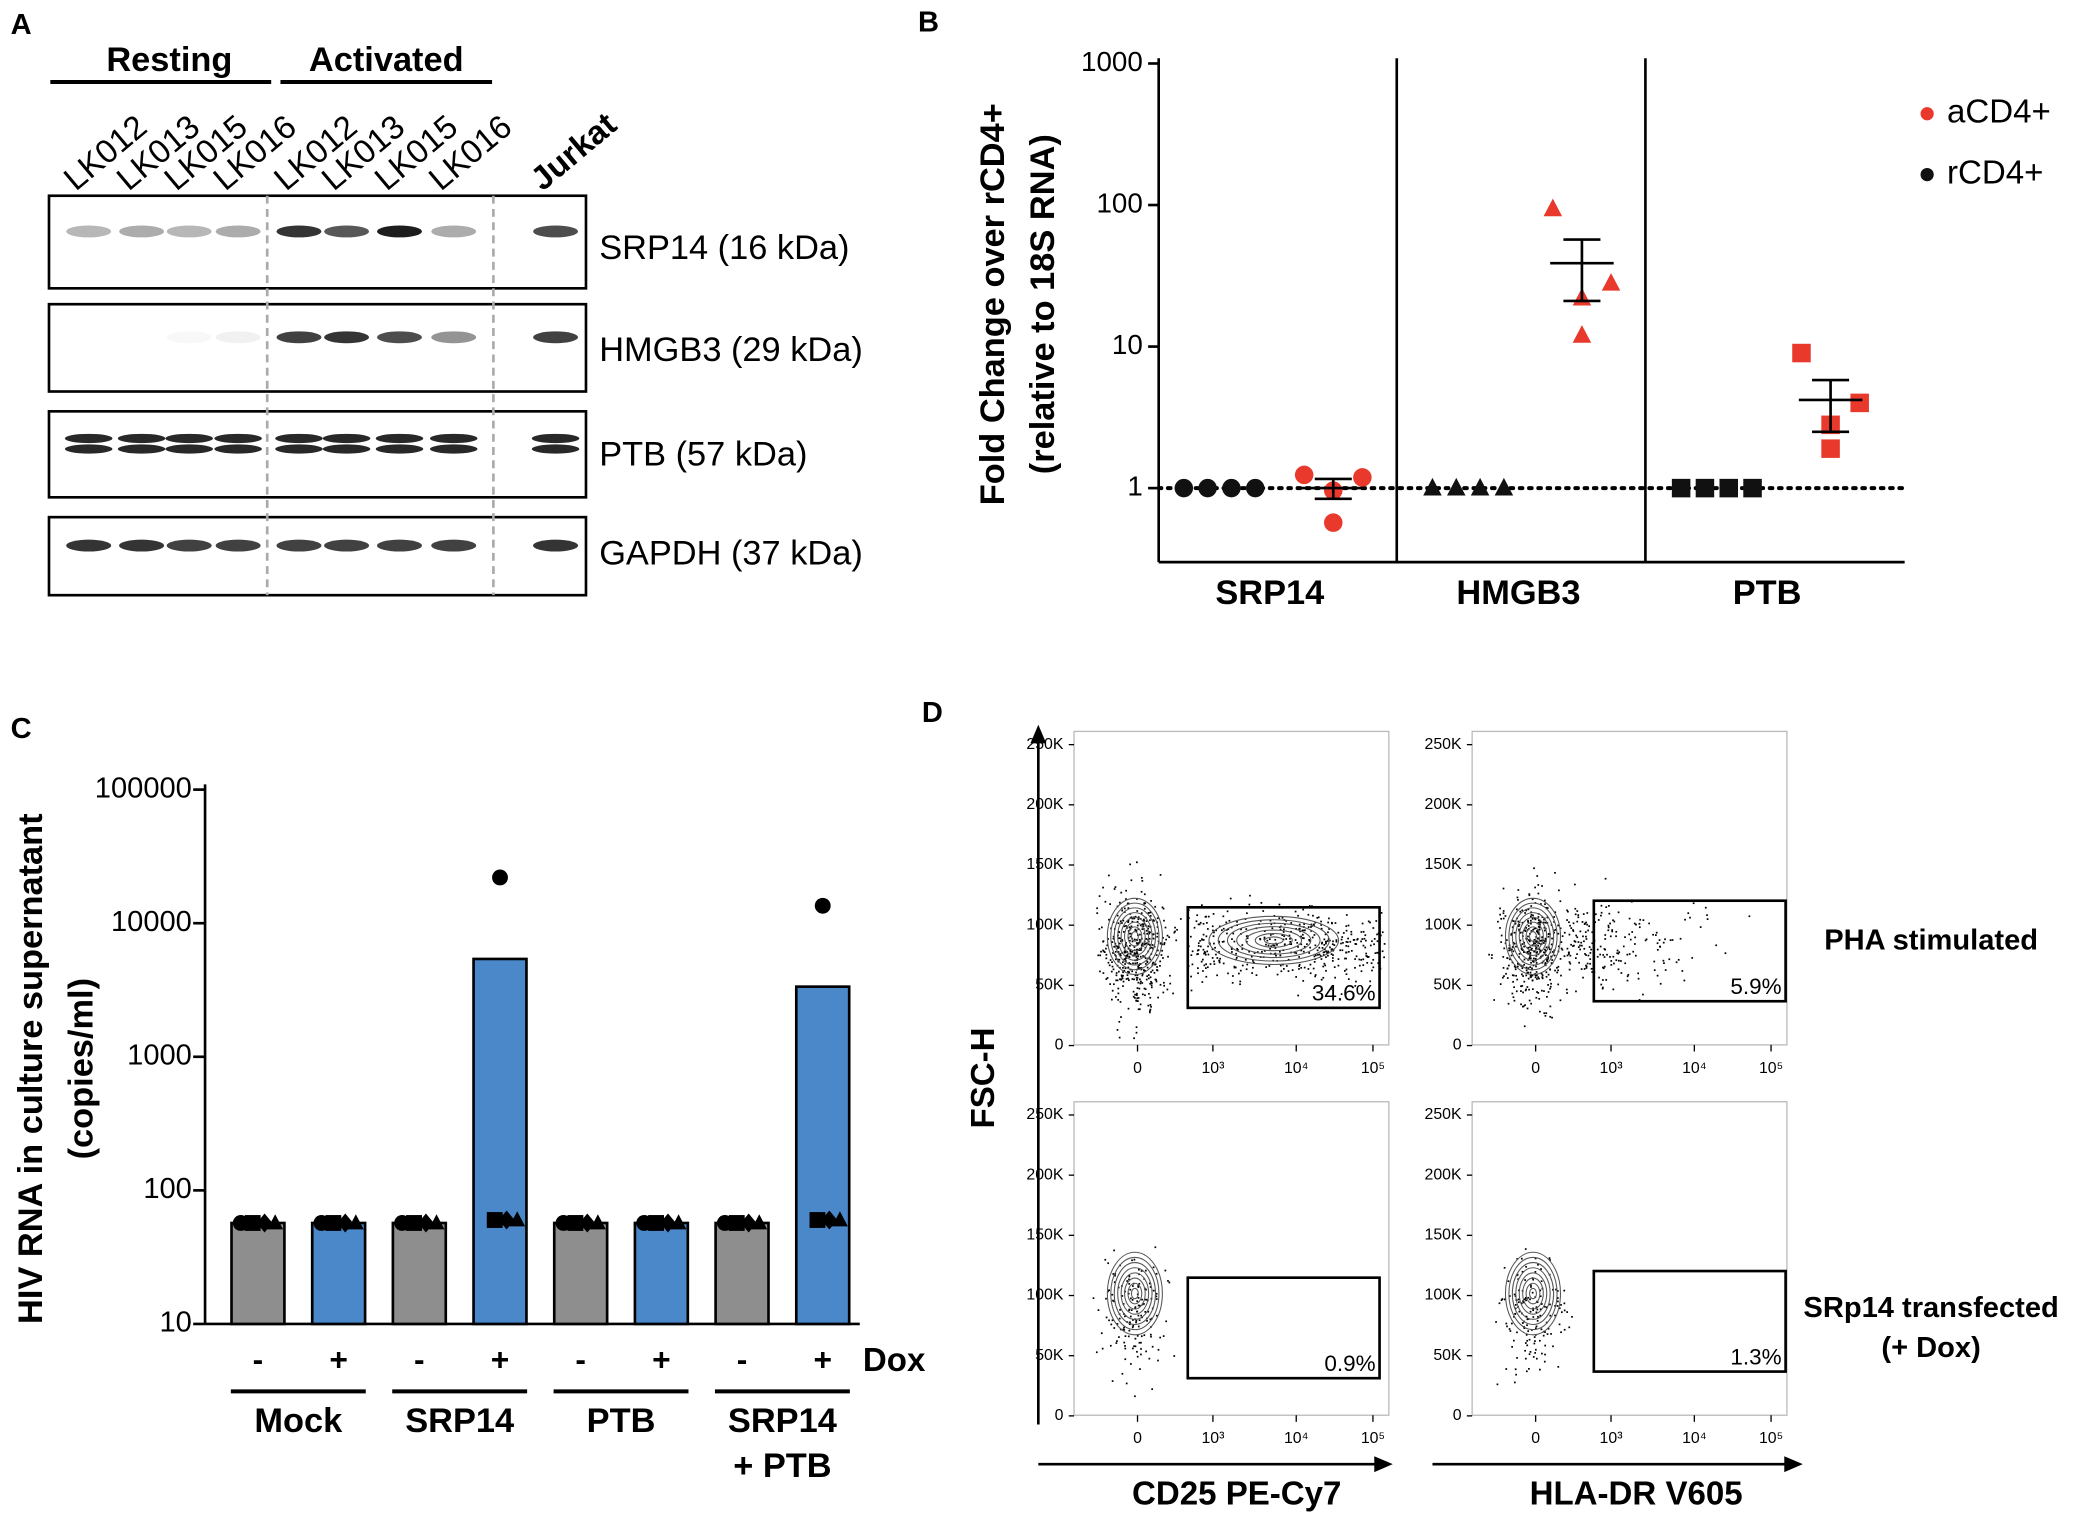 This screenshot has width=2074, height=1525. I want to click on y-tick-label: 100, so click(167, 1189).